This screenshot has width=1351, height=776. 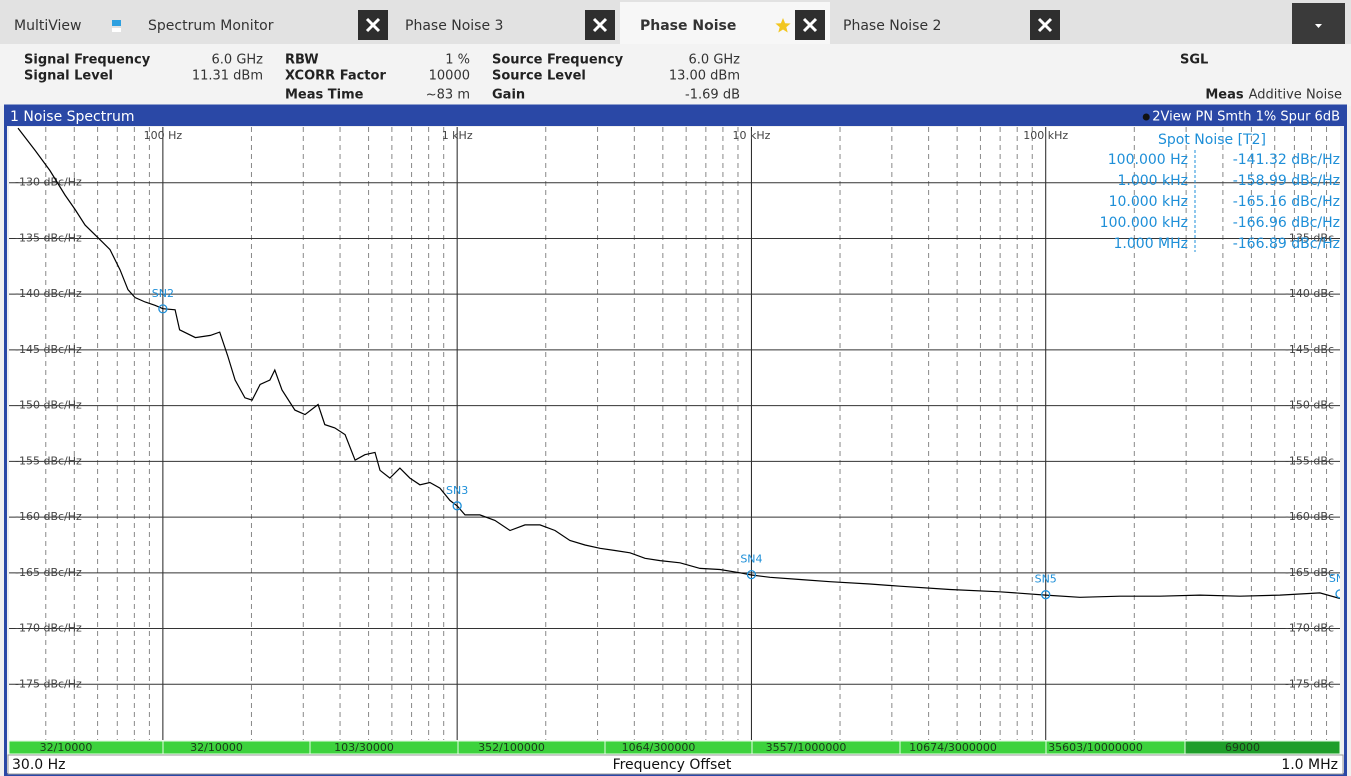 I want to click on x-axis-label: Frequency Offset, so click(x=672, y=765).